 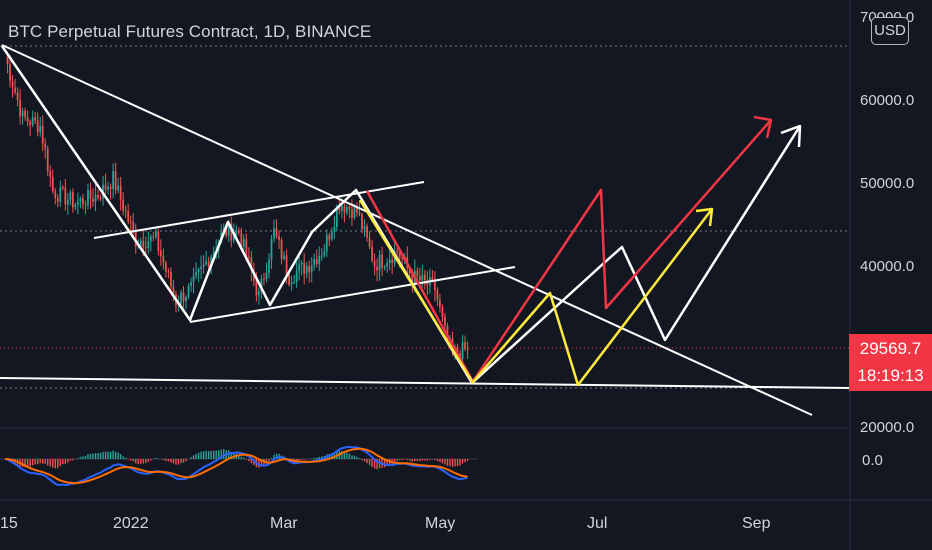 What do you see at coordinates (704, 217) in the screenshot?
I see `projection-yellow-arrowhead` at bounding box center [704, 217].